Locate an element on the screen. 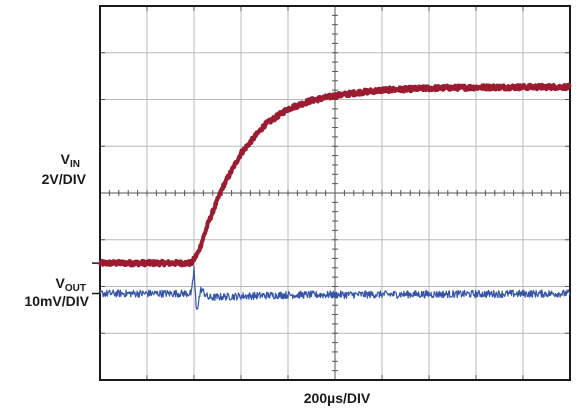 The height and width of the screenshot is (411, 579). trace-vout is located at coordinates (335, 287).